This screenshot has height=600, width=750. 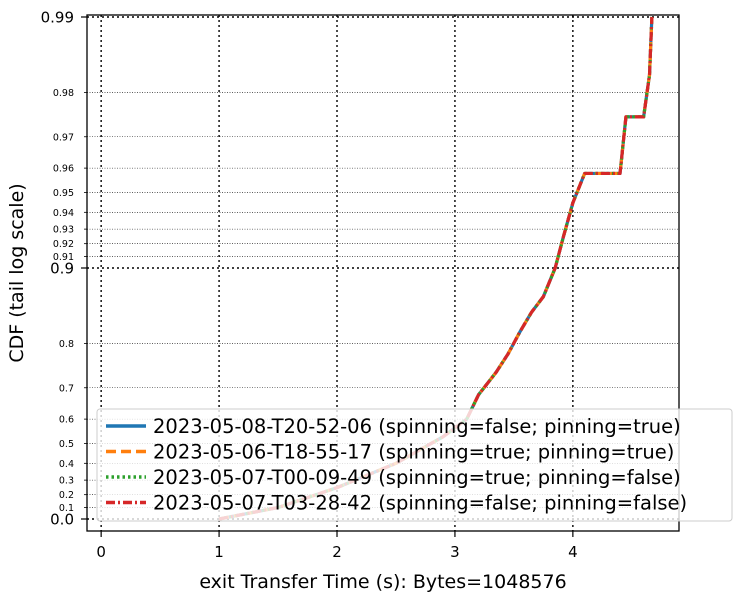 I want to click on y-minor-tick-label: 0.92, so click(x=63, y=244).